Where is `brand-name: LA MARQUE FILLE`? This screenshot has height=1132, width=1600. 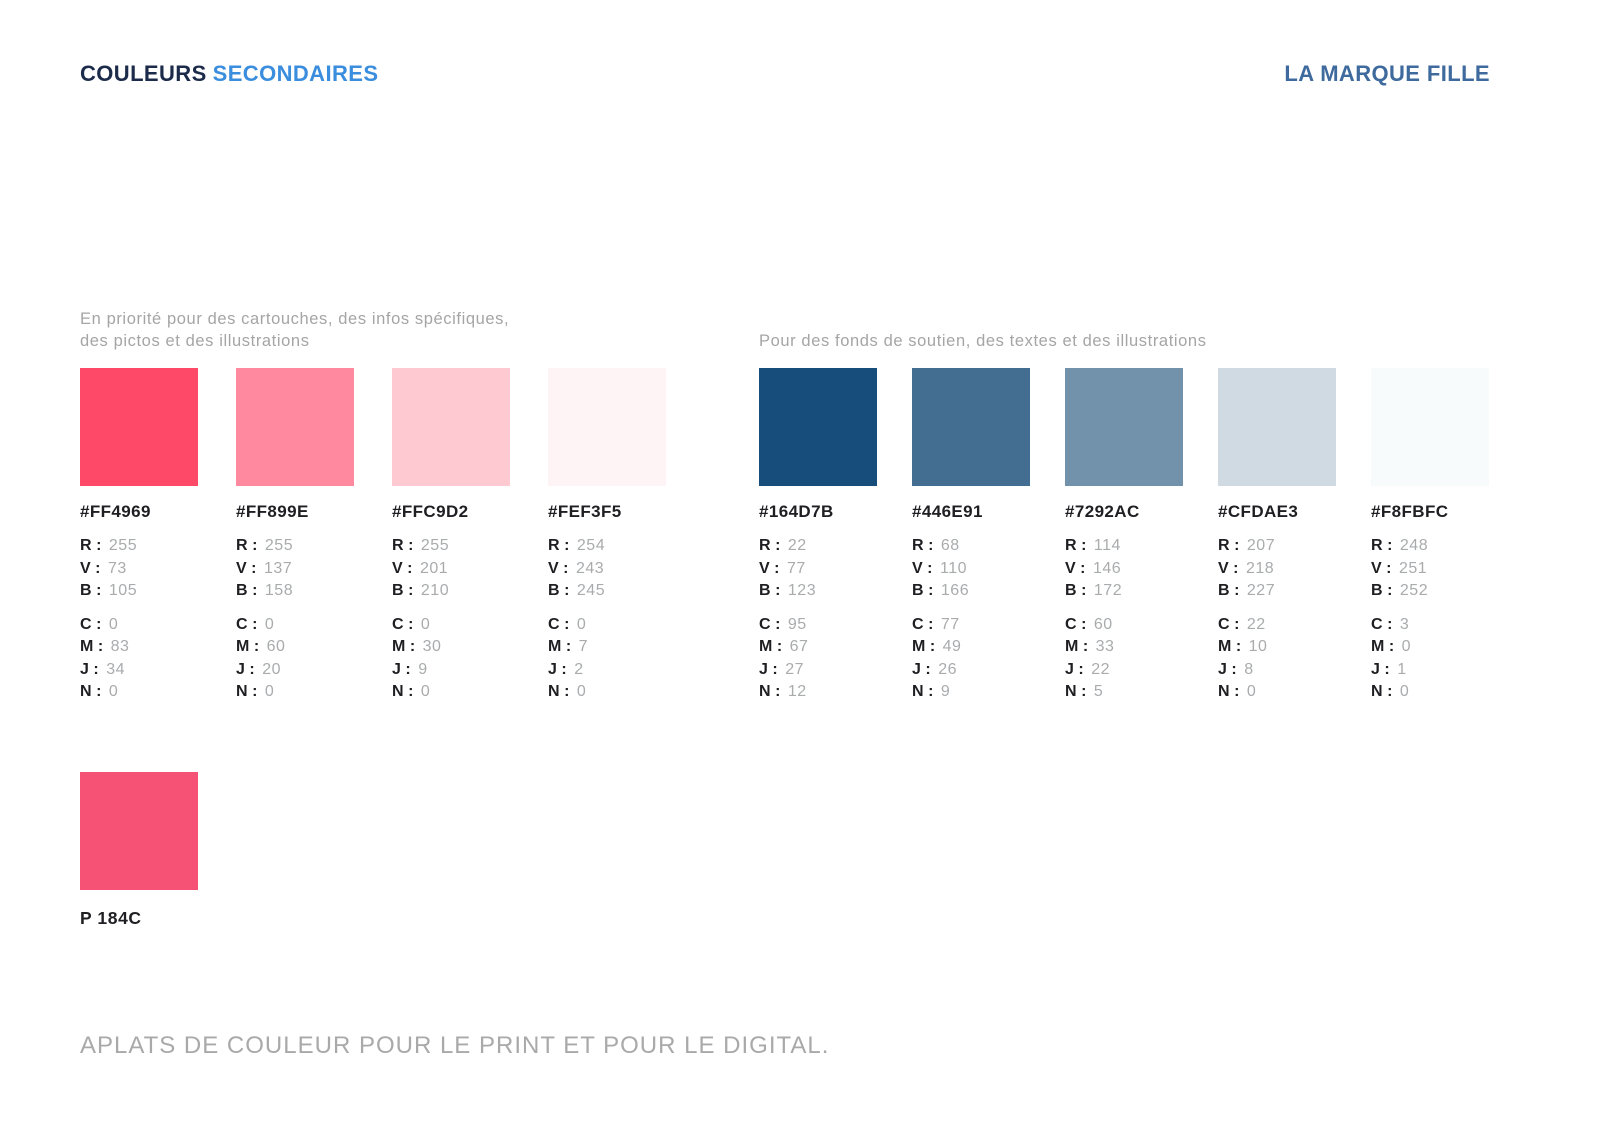 brand-name: LA MARQUE FILLE is located at coordinates (1387, 73).